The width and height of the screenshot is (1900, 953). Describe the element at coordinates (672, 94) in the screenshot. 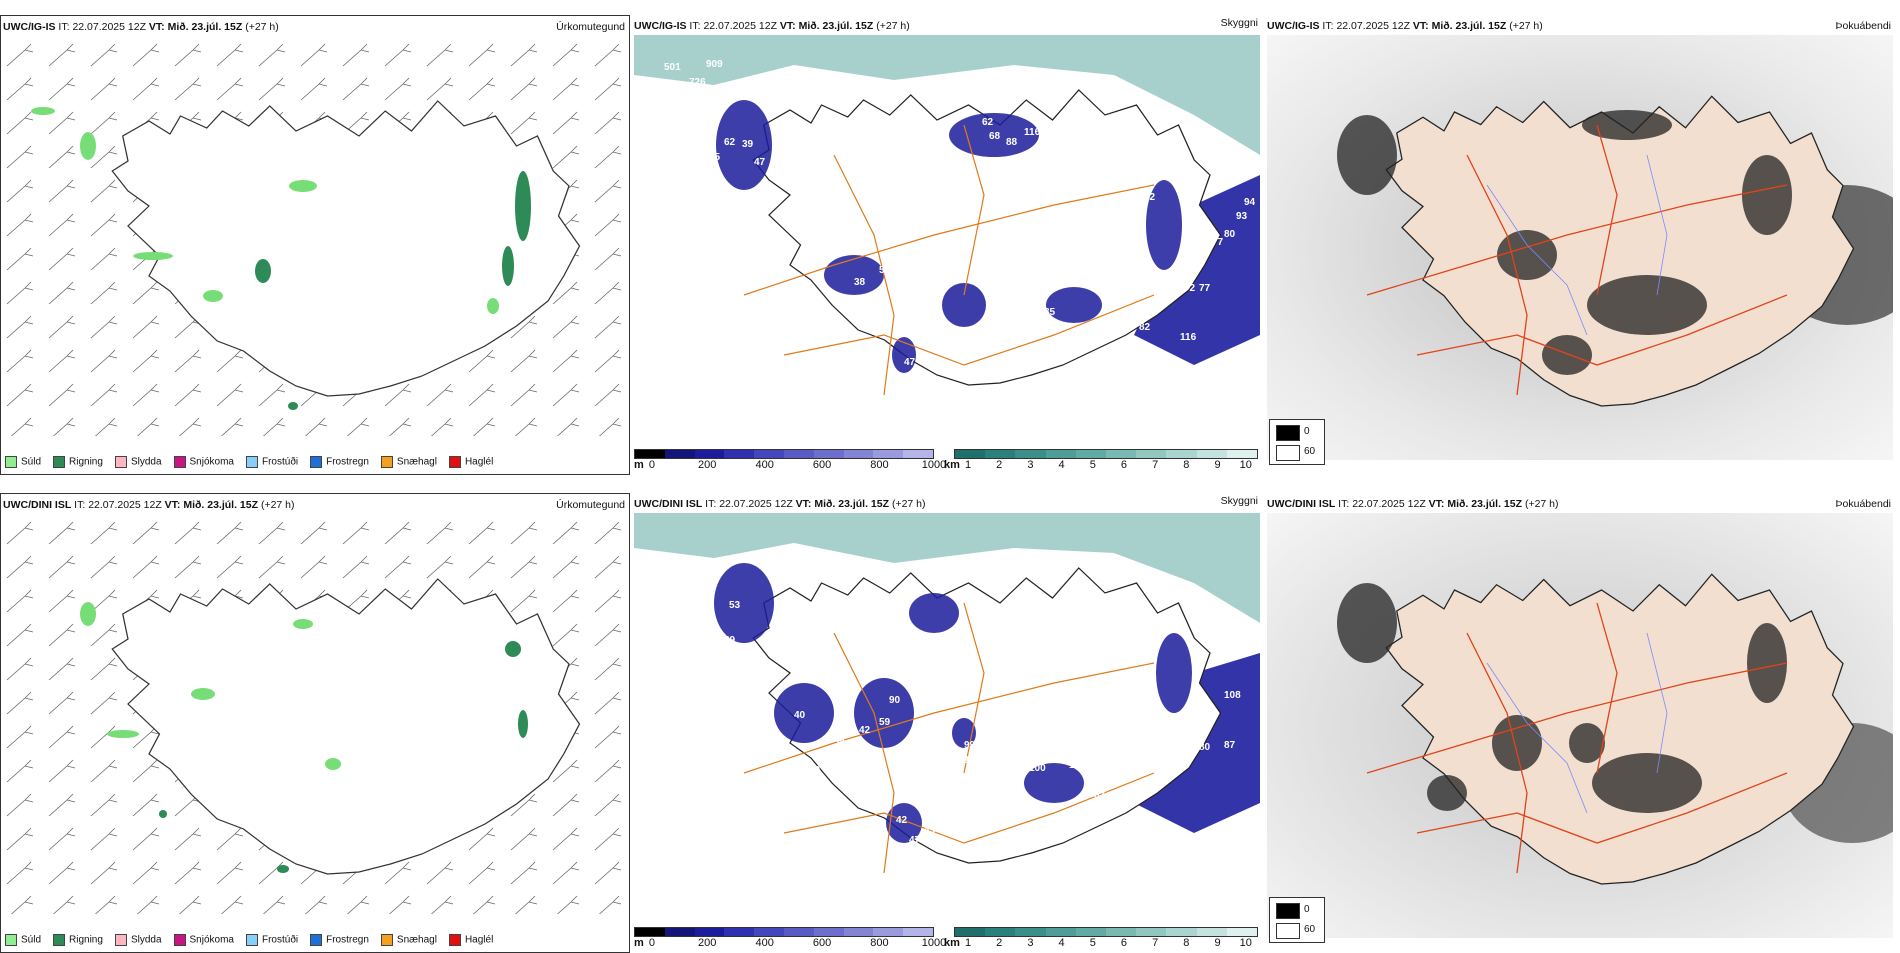

I see `svg-text: 329` at that location.